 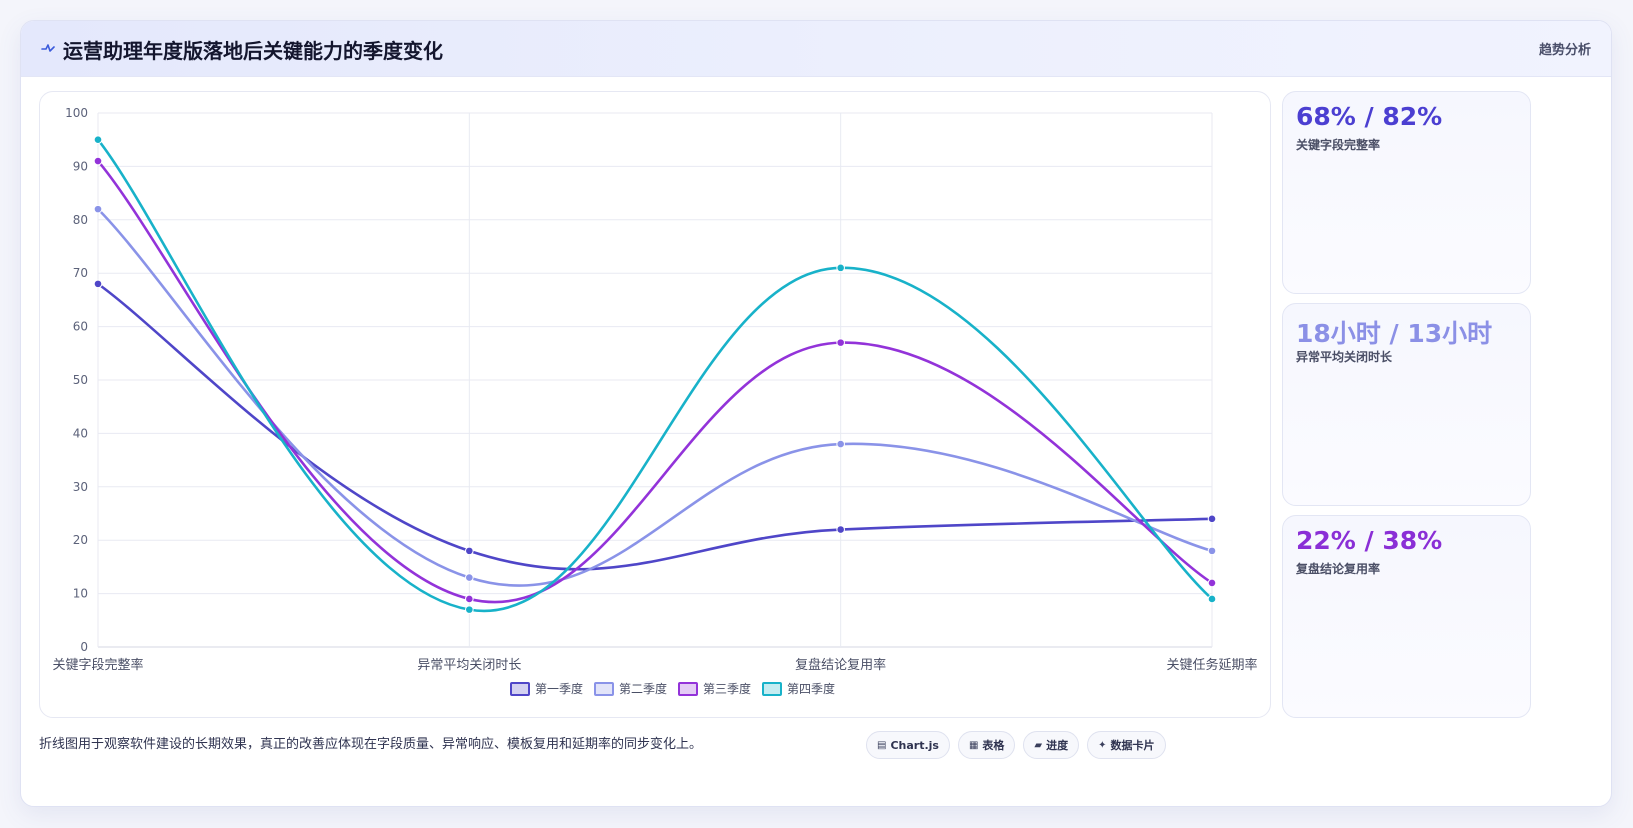 What do you see at coordinates (1394, 333) in the screenshot?
I see `kpi-value: 18小时 / 13小时` at bounding box center [1394, 333].